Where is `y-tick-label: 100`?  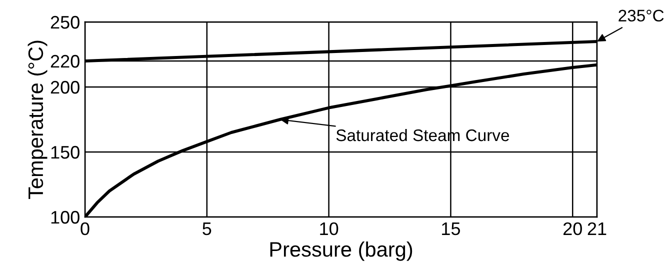 y-tick-label: 100 is located at coordinates (65, 217).